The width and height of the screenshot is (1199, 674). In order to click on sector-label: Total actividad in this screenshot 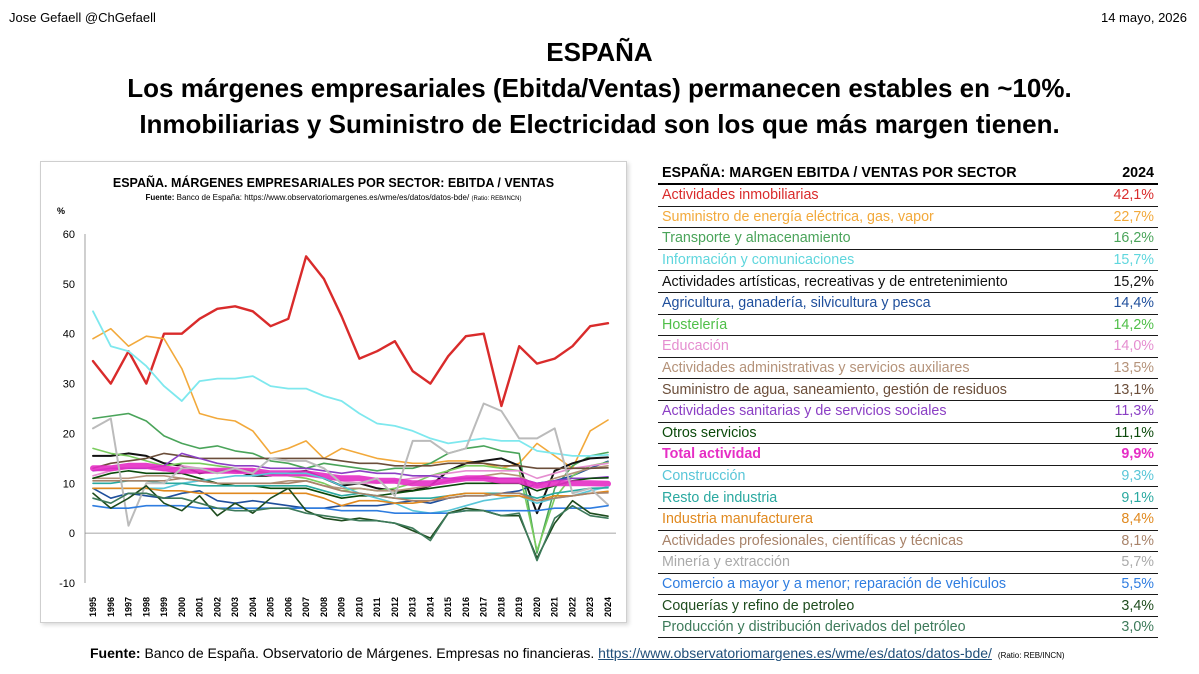, I will do `click(878, 454)`.